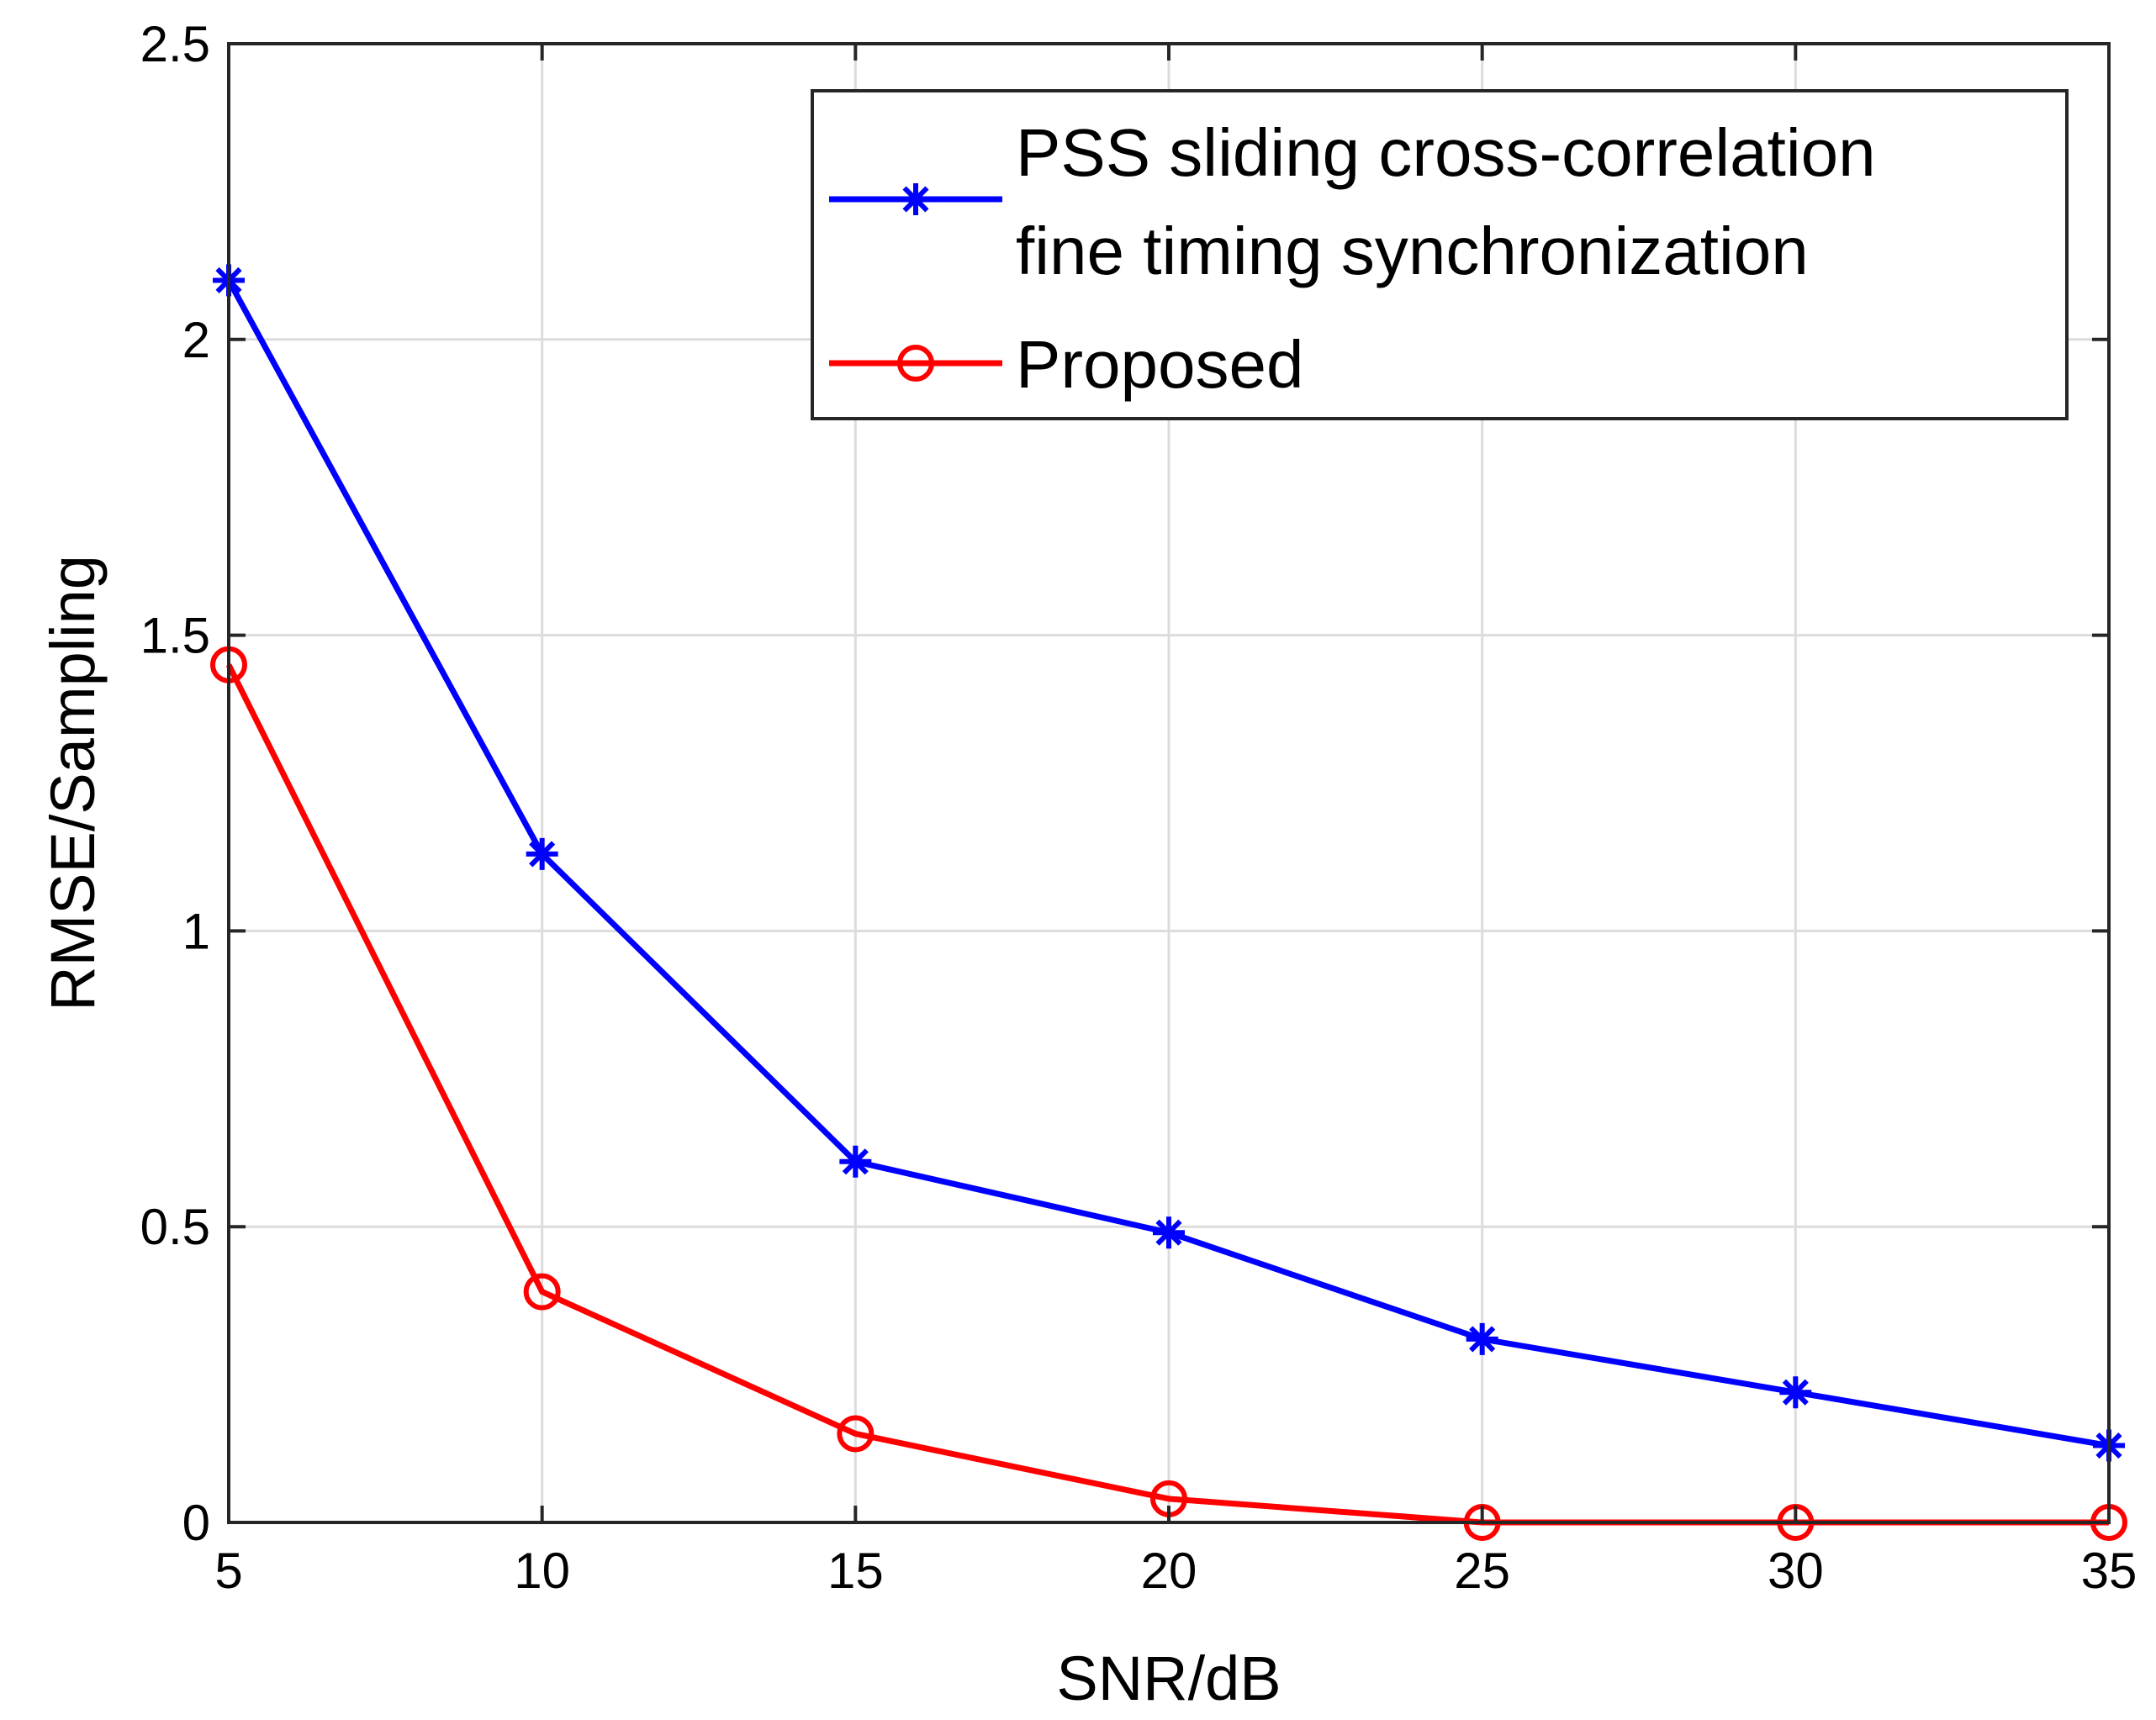 The image size is (2156, 1720). What do you see at coordinates (1412, 251) in the screenshot?
I see `legend-label-1: fine timing synchronization` at bounding box center [1412, 251].